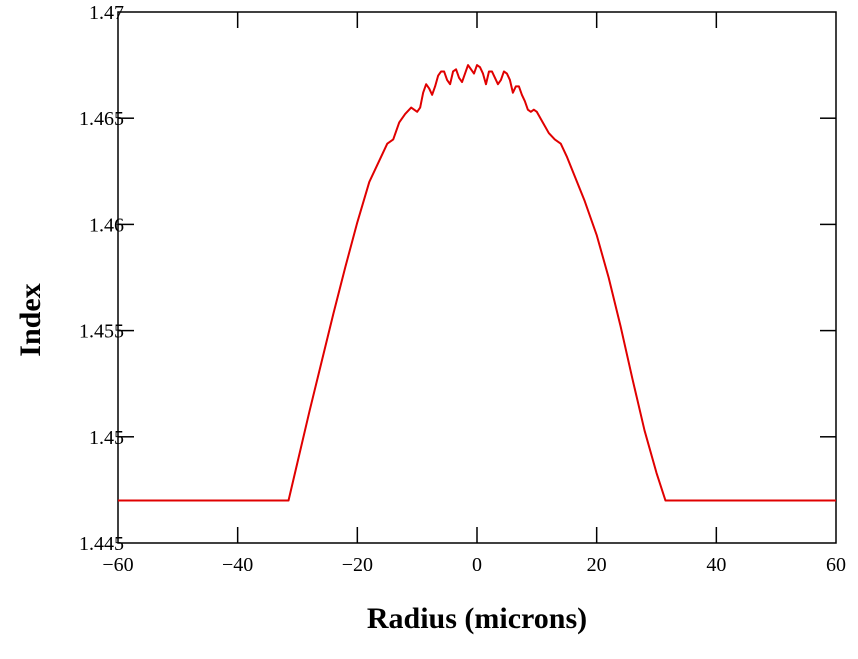 The height and width of the screenshot is (659, 858). What do you see at coordinates (106, 13) in the screenshot?
I see `y-tick-label: 1.47` at bounding box center [106, 13].